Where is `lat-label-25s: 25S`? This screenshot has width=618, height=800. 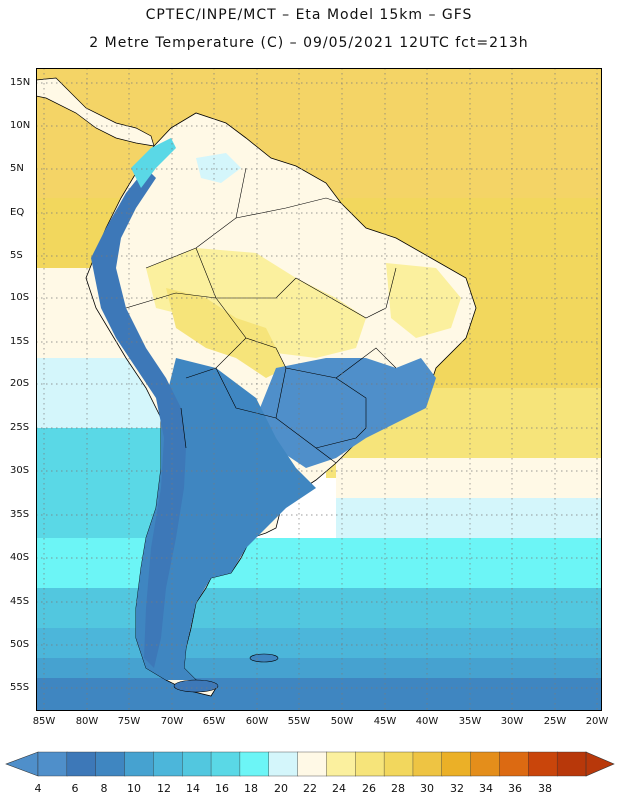
lat-label-25s: 25S is located at coordinates (20, 427).